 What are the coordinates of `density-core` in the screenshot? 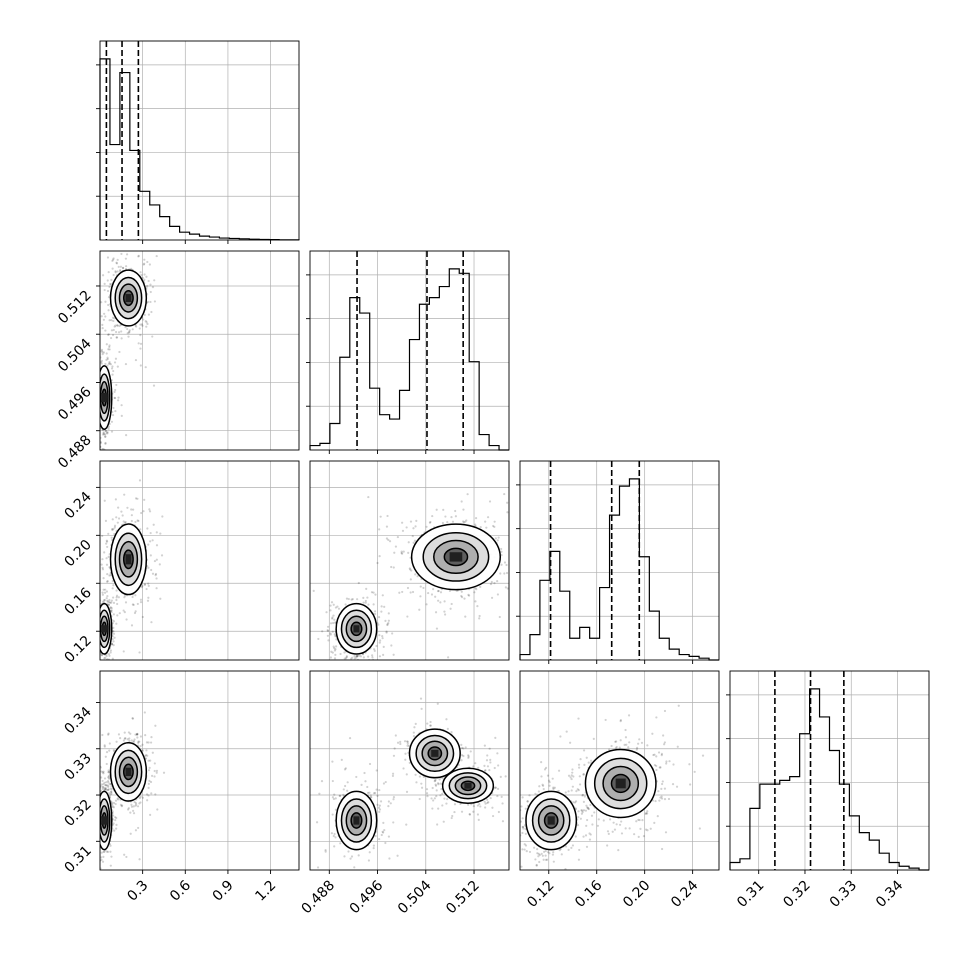 It's located at (104, 629).